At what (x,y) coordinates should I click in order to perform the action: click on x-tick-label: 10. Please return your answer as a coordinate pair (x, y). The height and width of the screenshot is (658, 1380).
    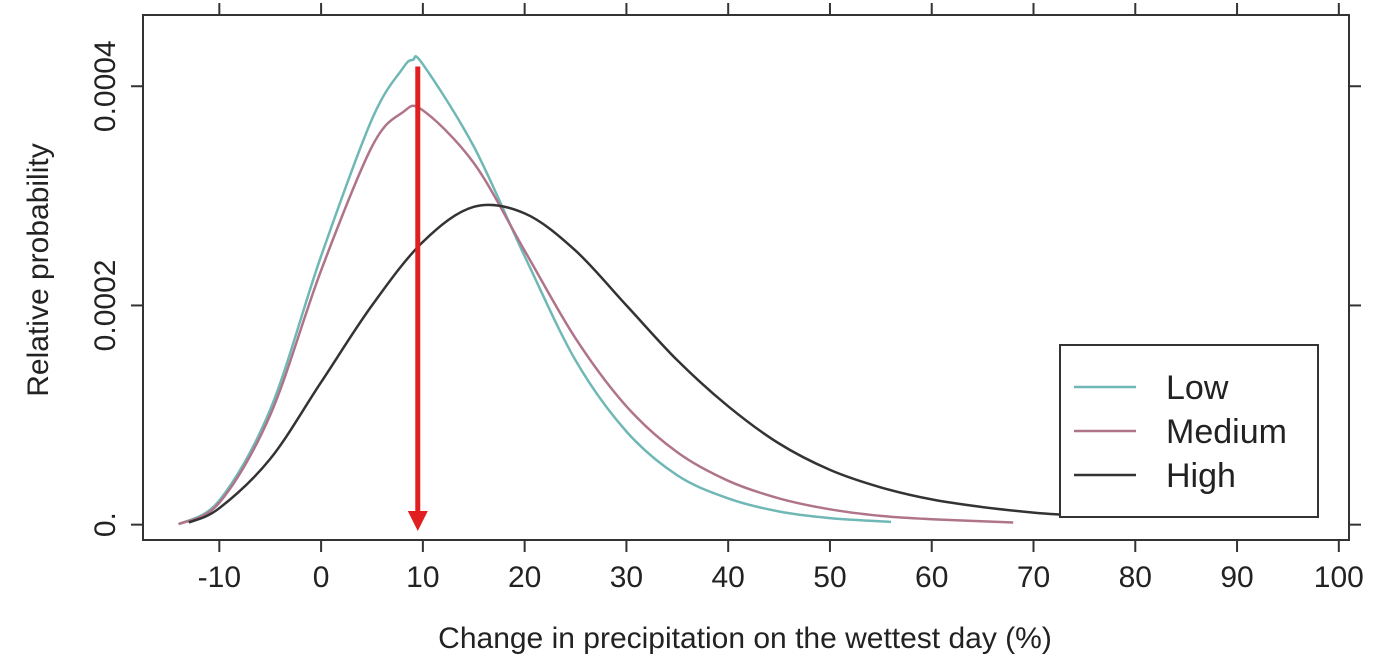
    Looking at the image, I should click on (422, 577).